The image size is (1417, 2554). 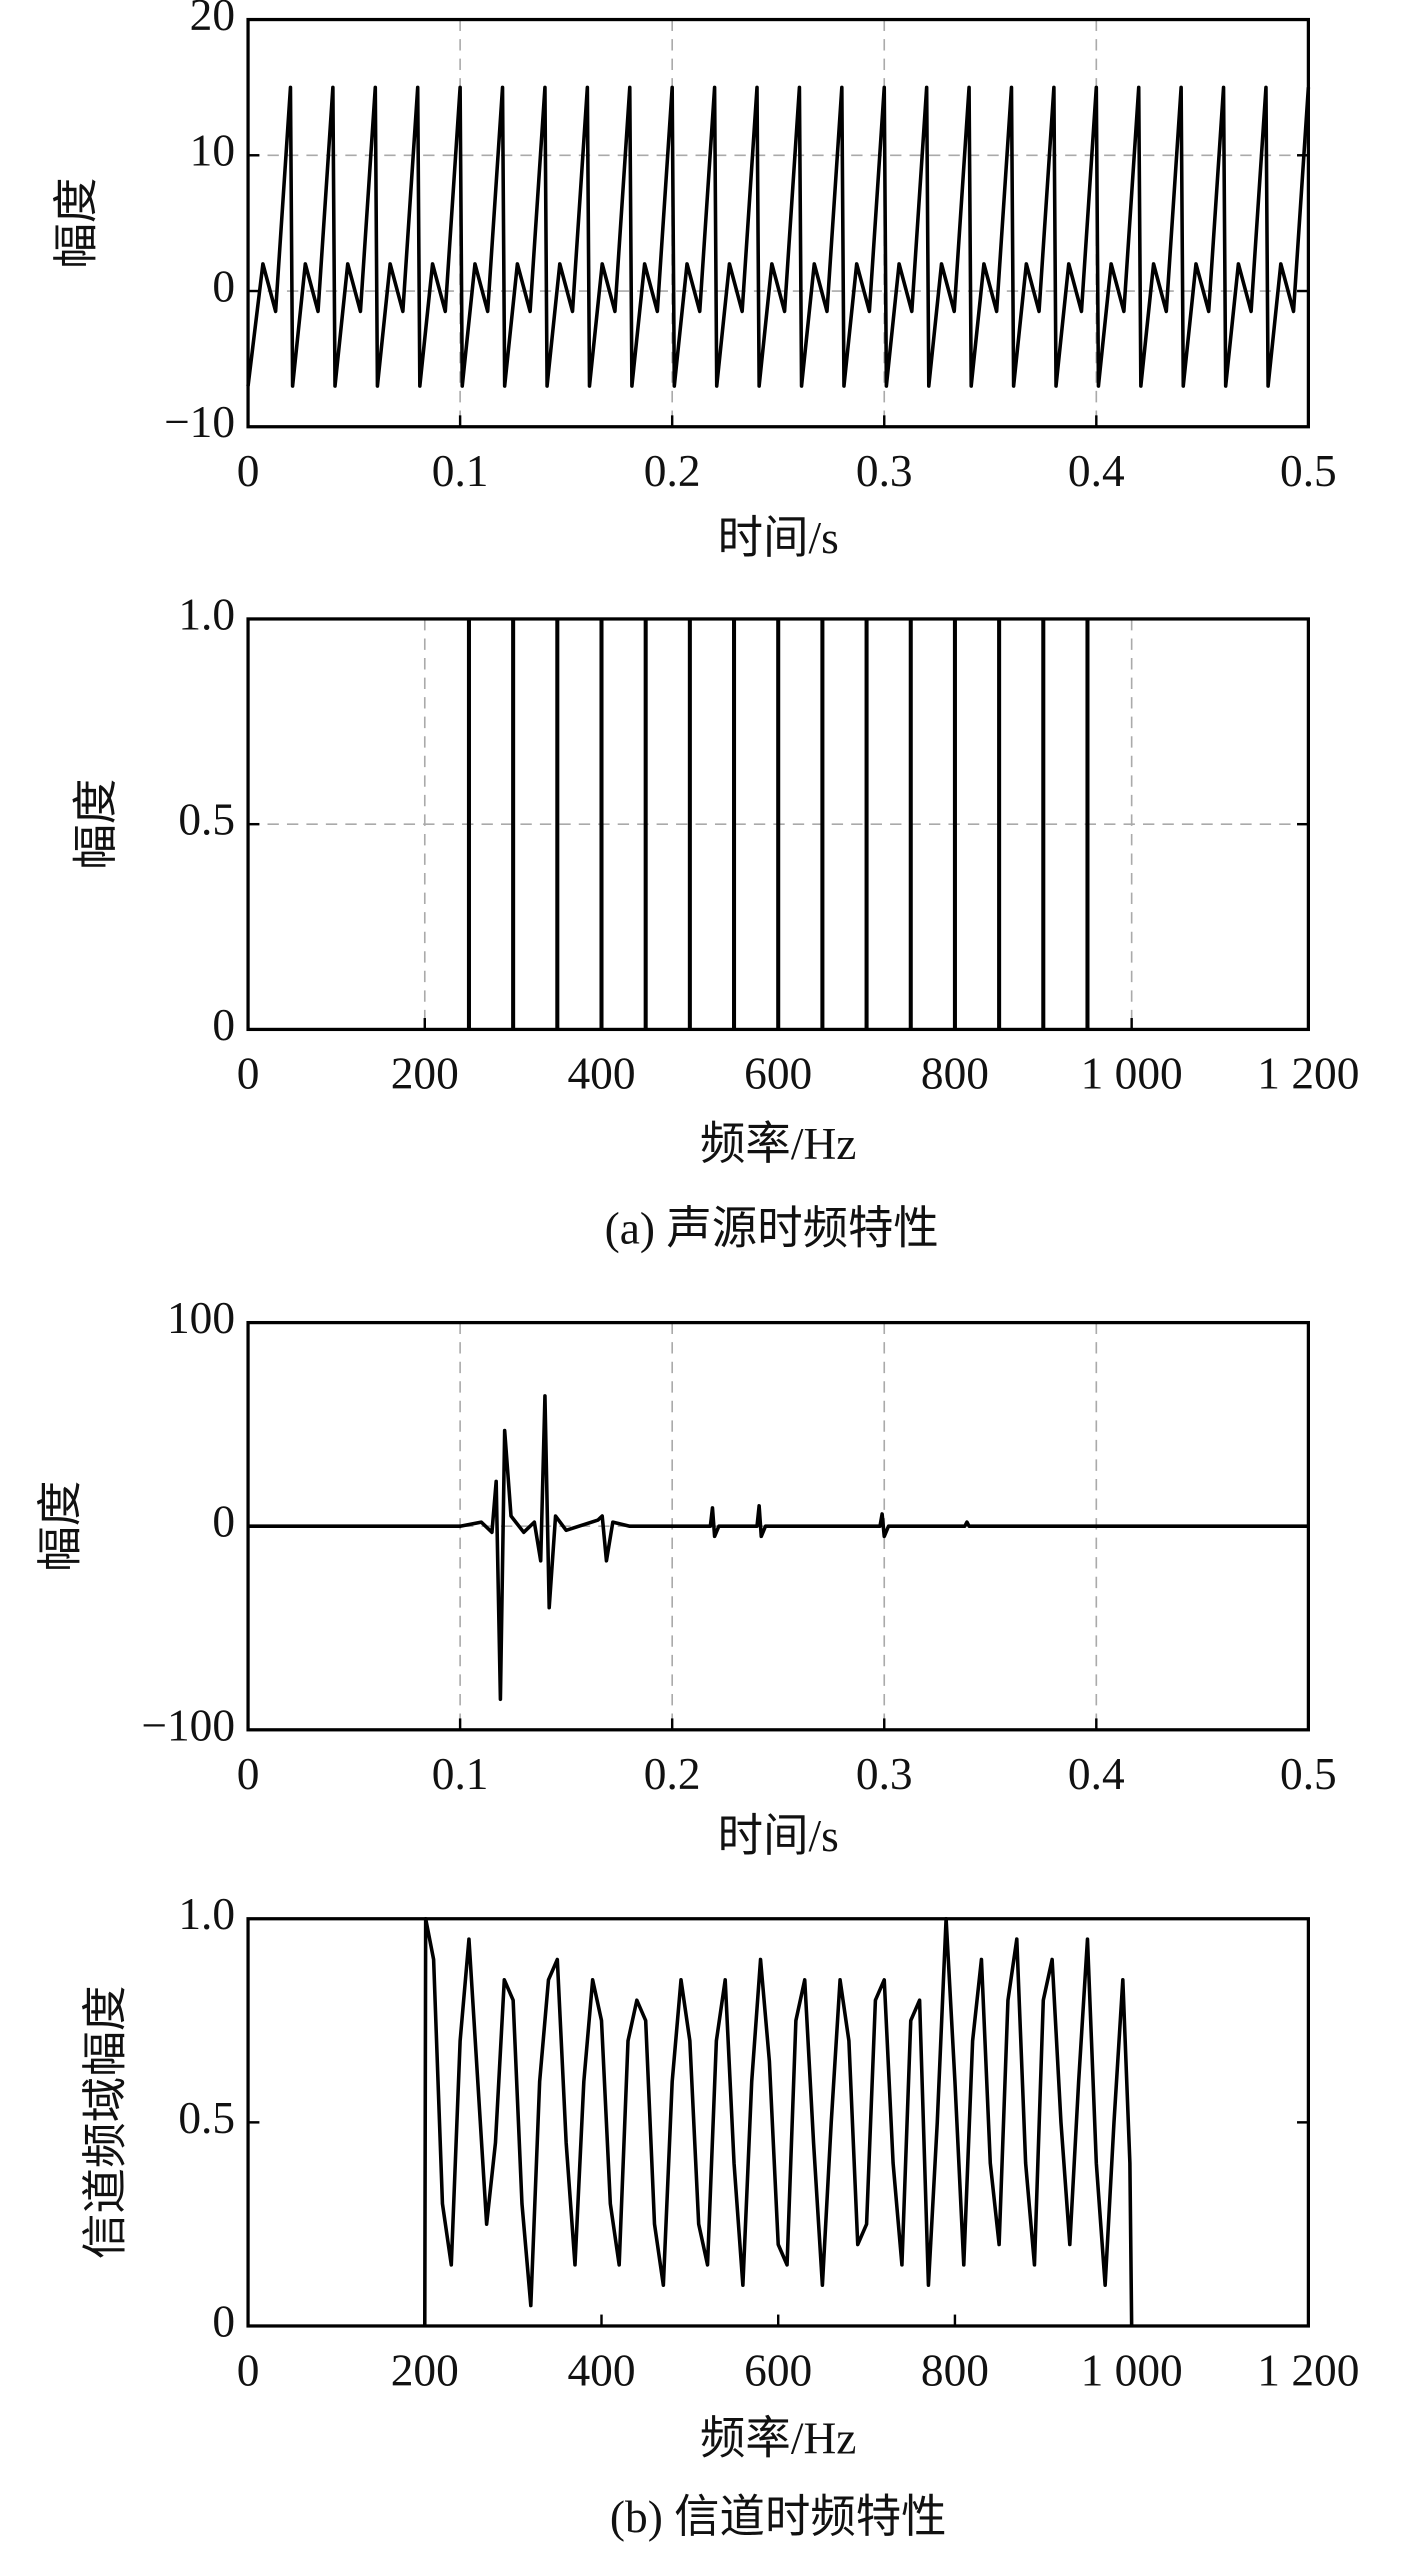 What do you see at coordinates (212, 20) in the screenshot?
I see `y-tick-label: 20` at bounding box center [212, 20].